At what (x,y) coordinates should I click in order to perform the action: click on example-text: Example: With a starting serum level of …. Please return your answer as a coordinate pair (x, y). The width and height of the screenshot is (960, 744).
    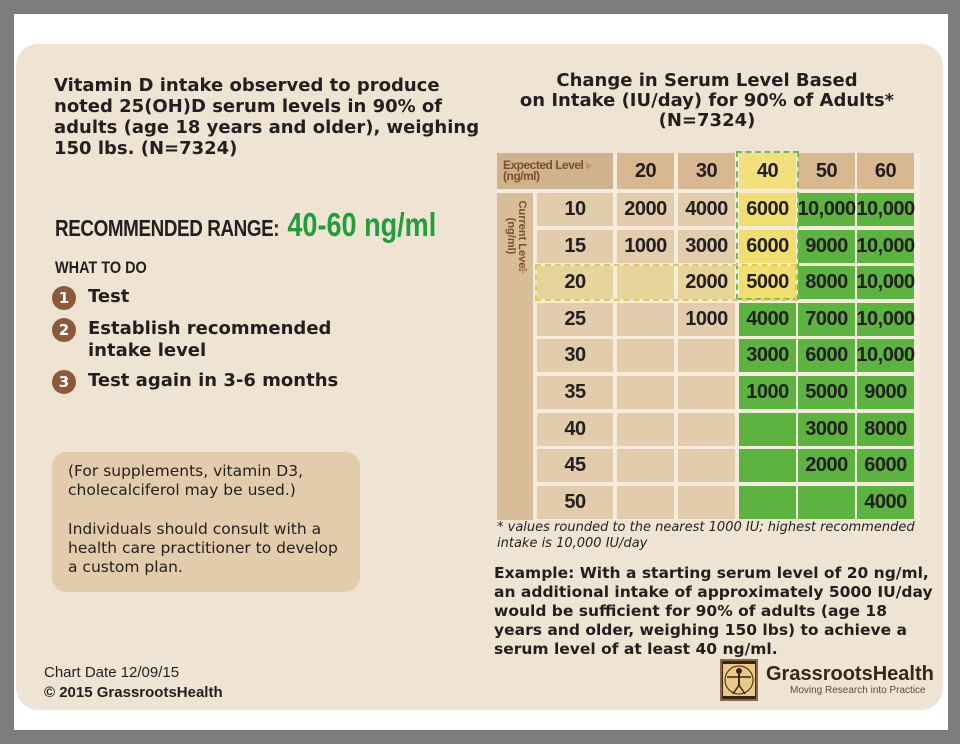
    Looking at the image, I should click on (713, 611).